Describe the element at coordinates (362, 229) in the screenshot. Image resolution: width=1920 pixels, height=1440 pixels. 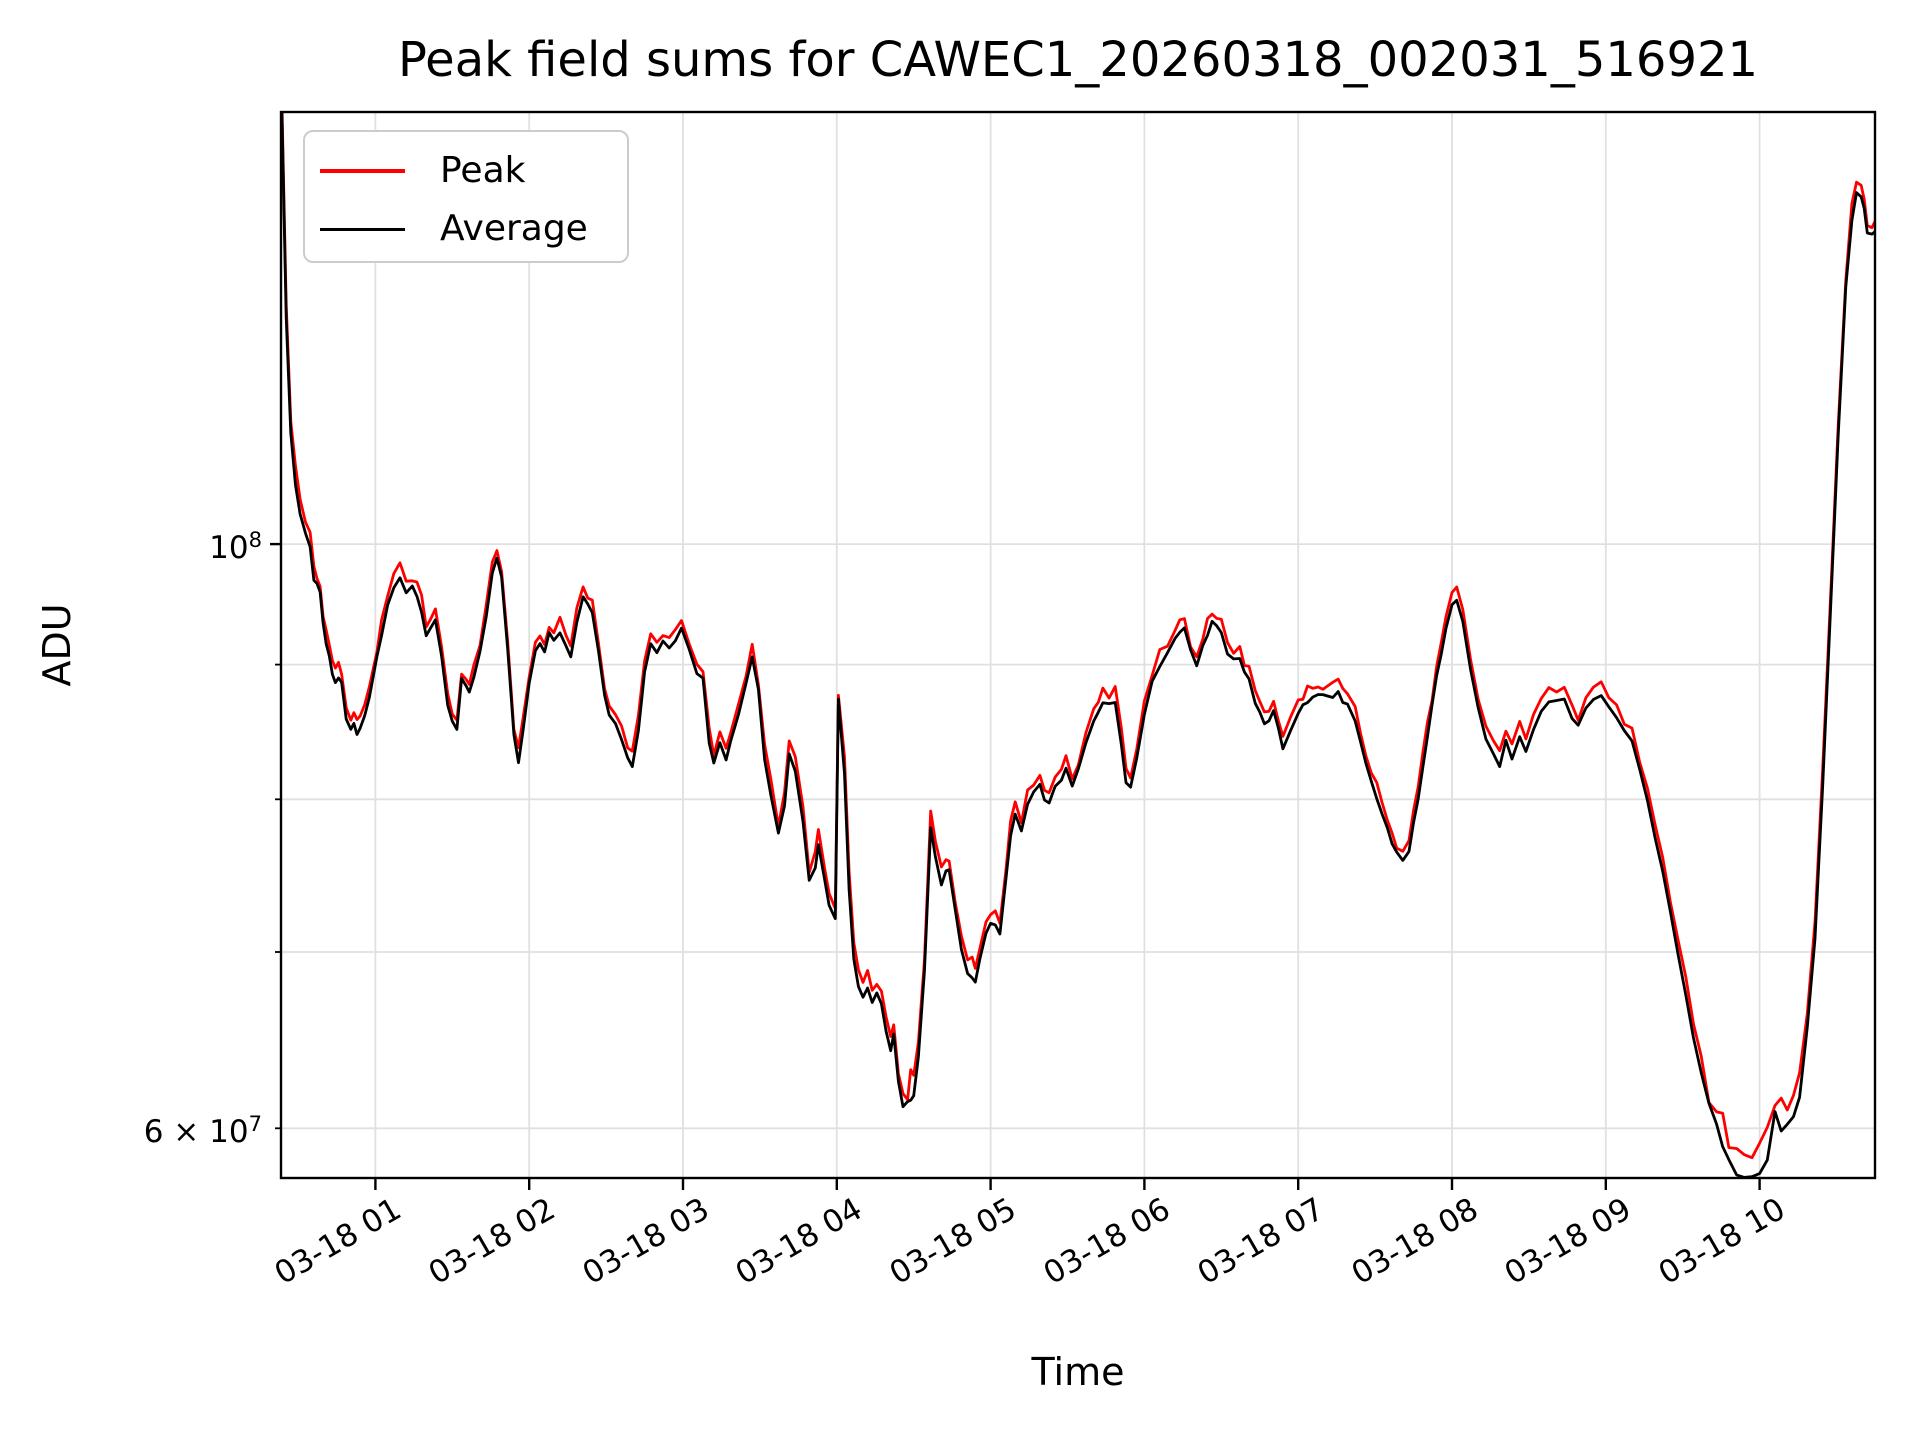
I see `average-line-swatch` at that location.